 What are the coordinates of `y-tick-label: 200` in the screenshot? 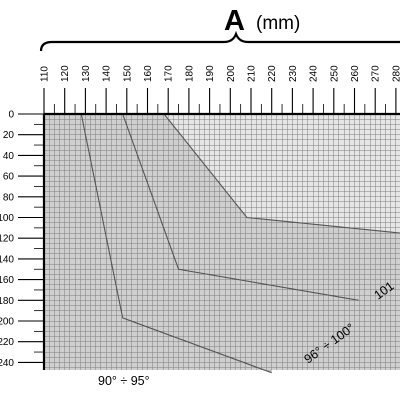 It's located at (7, 322).